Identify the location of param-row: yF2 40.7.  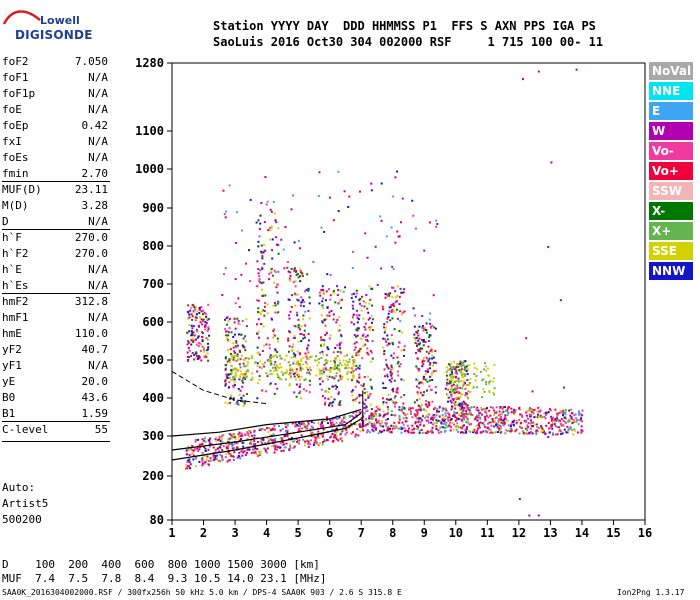
(55, 351).